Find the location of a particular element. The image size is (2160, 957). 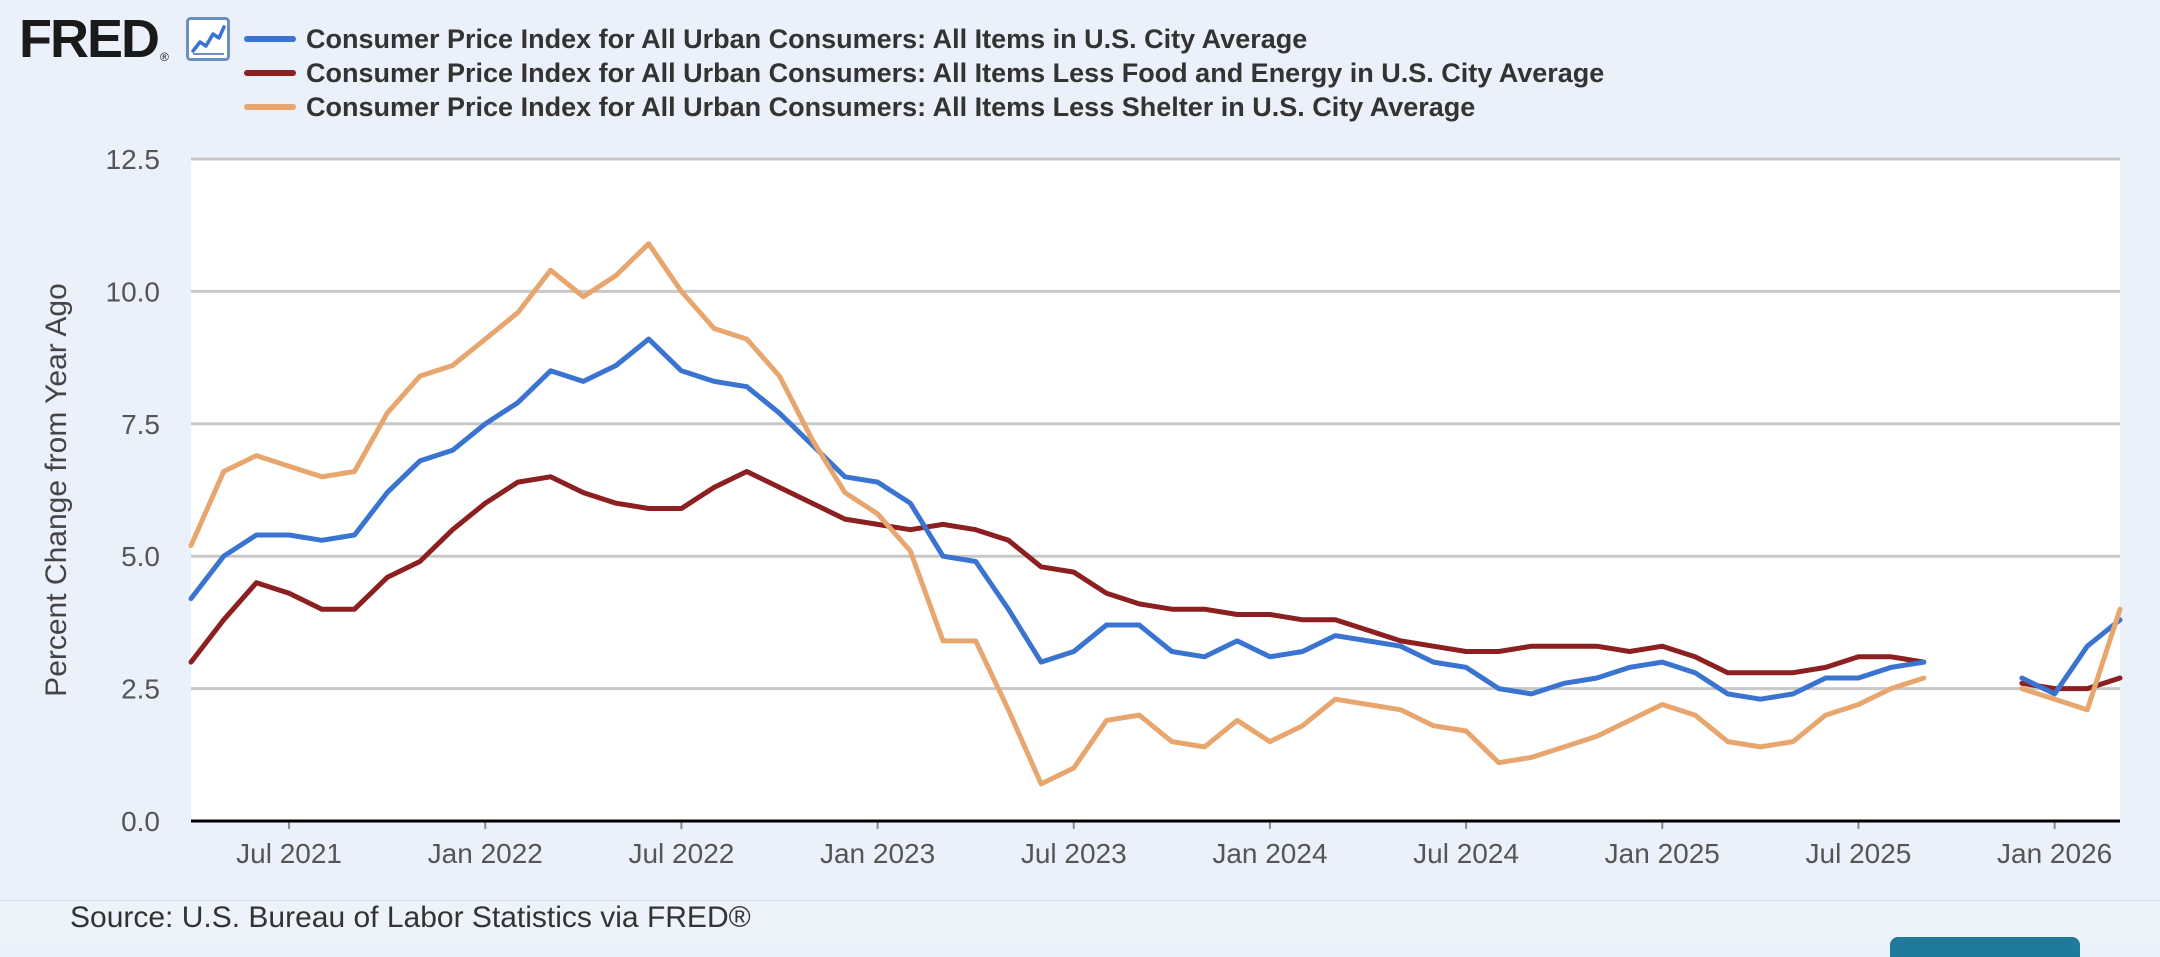

legend-swatch-less-food-energy is located at coordinates (270, 73).